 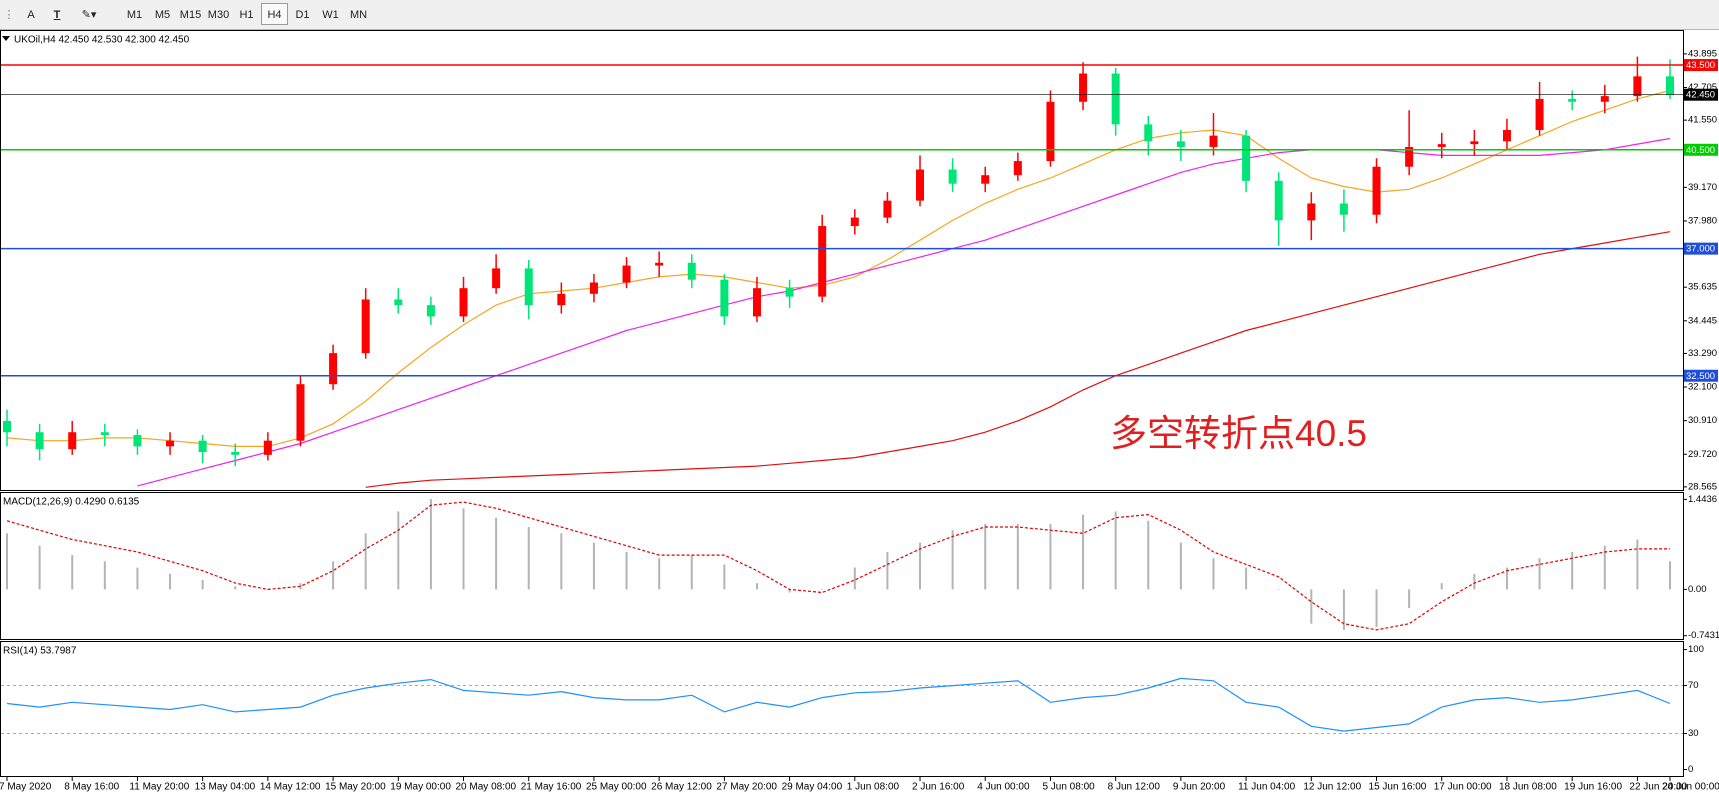 What do you see at coordinates (71, 502) in the screenshot?
I see `panel-title: MACD(12,26,9) 0.4290 0.6135` at bounding box center [71, 502].